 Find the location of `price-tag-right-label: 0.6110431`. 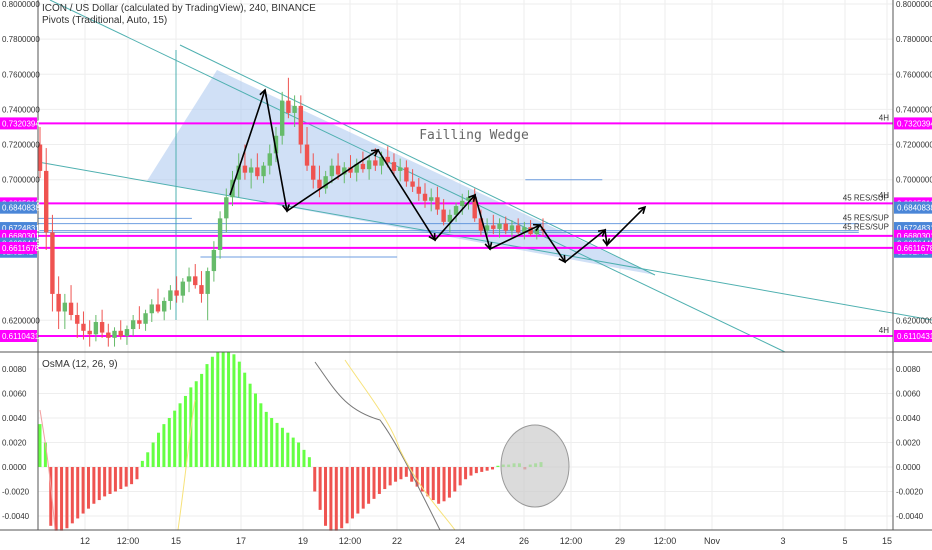

price-tag-right-label: 0.6110431 is located at coordinates (914, 336).